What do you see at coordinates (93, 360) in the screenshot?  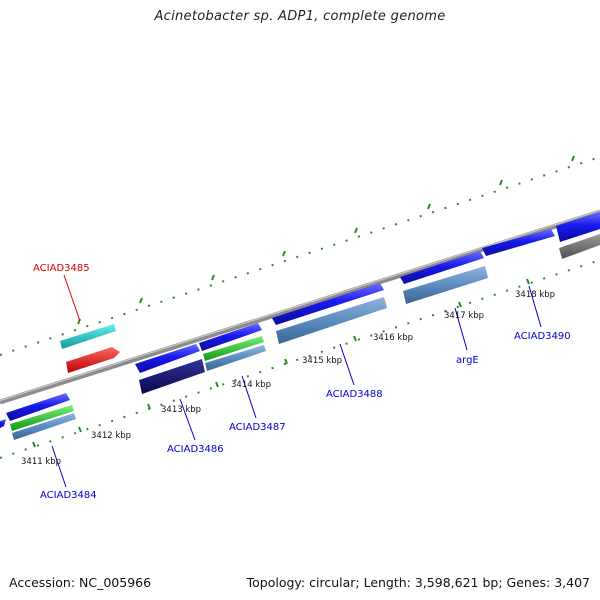 I see `rrna-feature-aciad3485` at bounding box center [93, 360].